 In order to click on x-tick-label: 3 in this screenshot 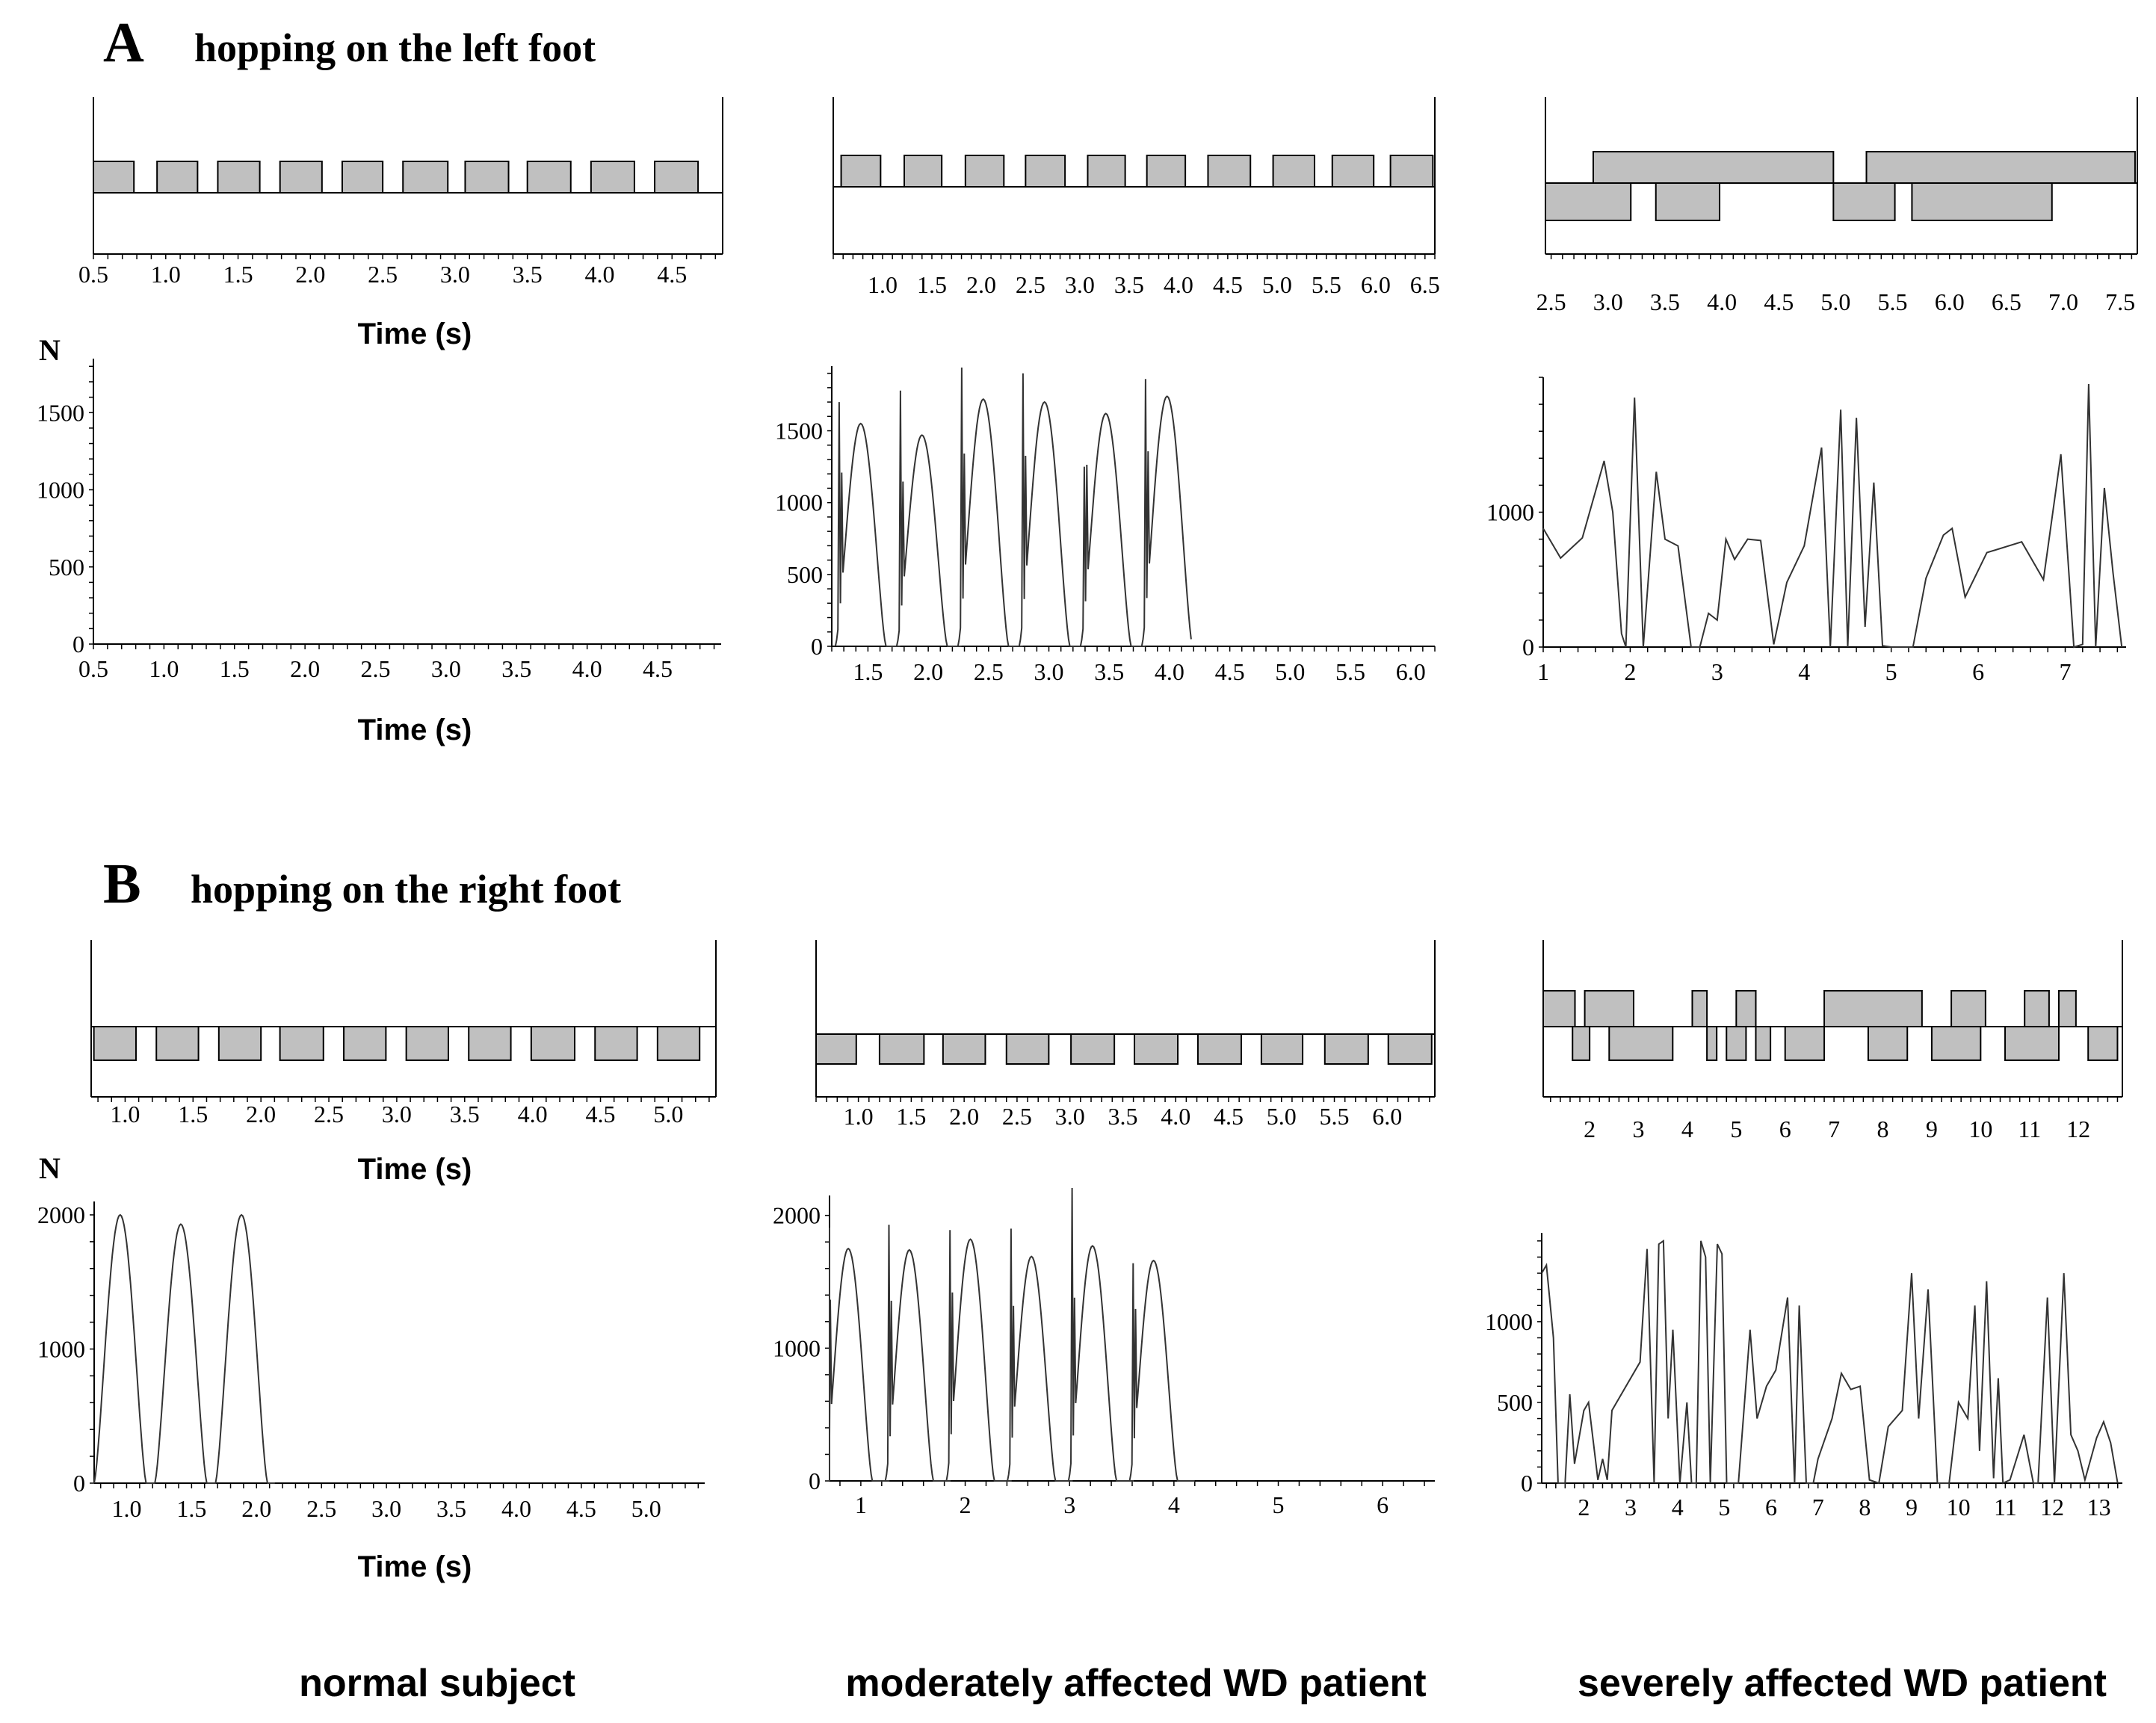, I will do `click(1717, 671)`.